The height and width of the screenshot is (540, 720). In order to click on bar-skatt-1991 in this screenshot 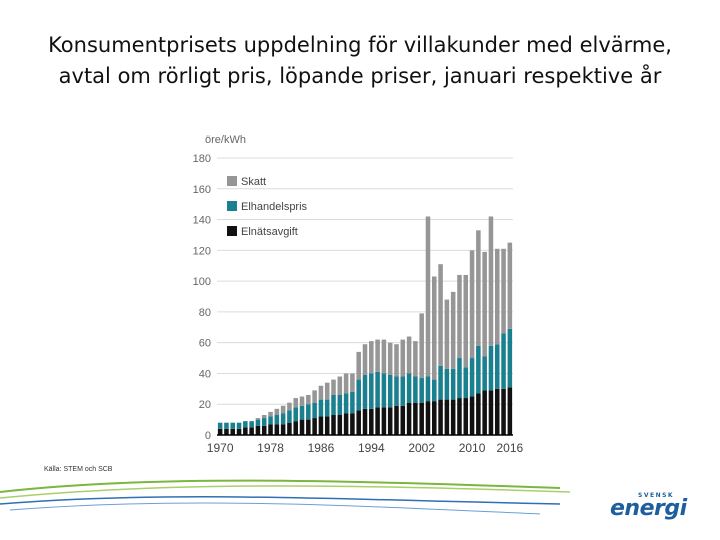, I will do `click(352, 382)`.